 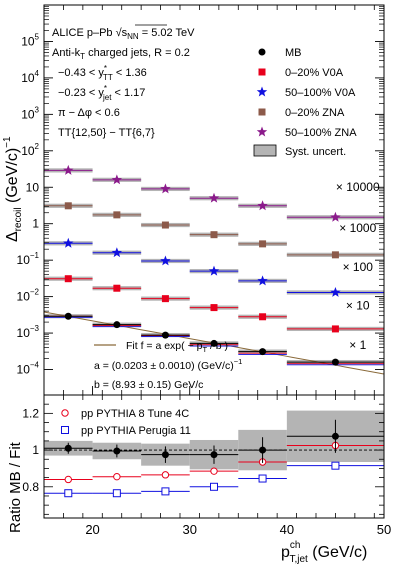 I want to click on info-line-1-tail: = 5.02 TeV, so click(x=167, y=33).